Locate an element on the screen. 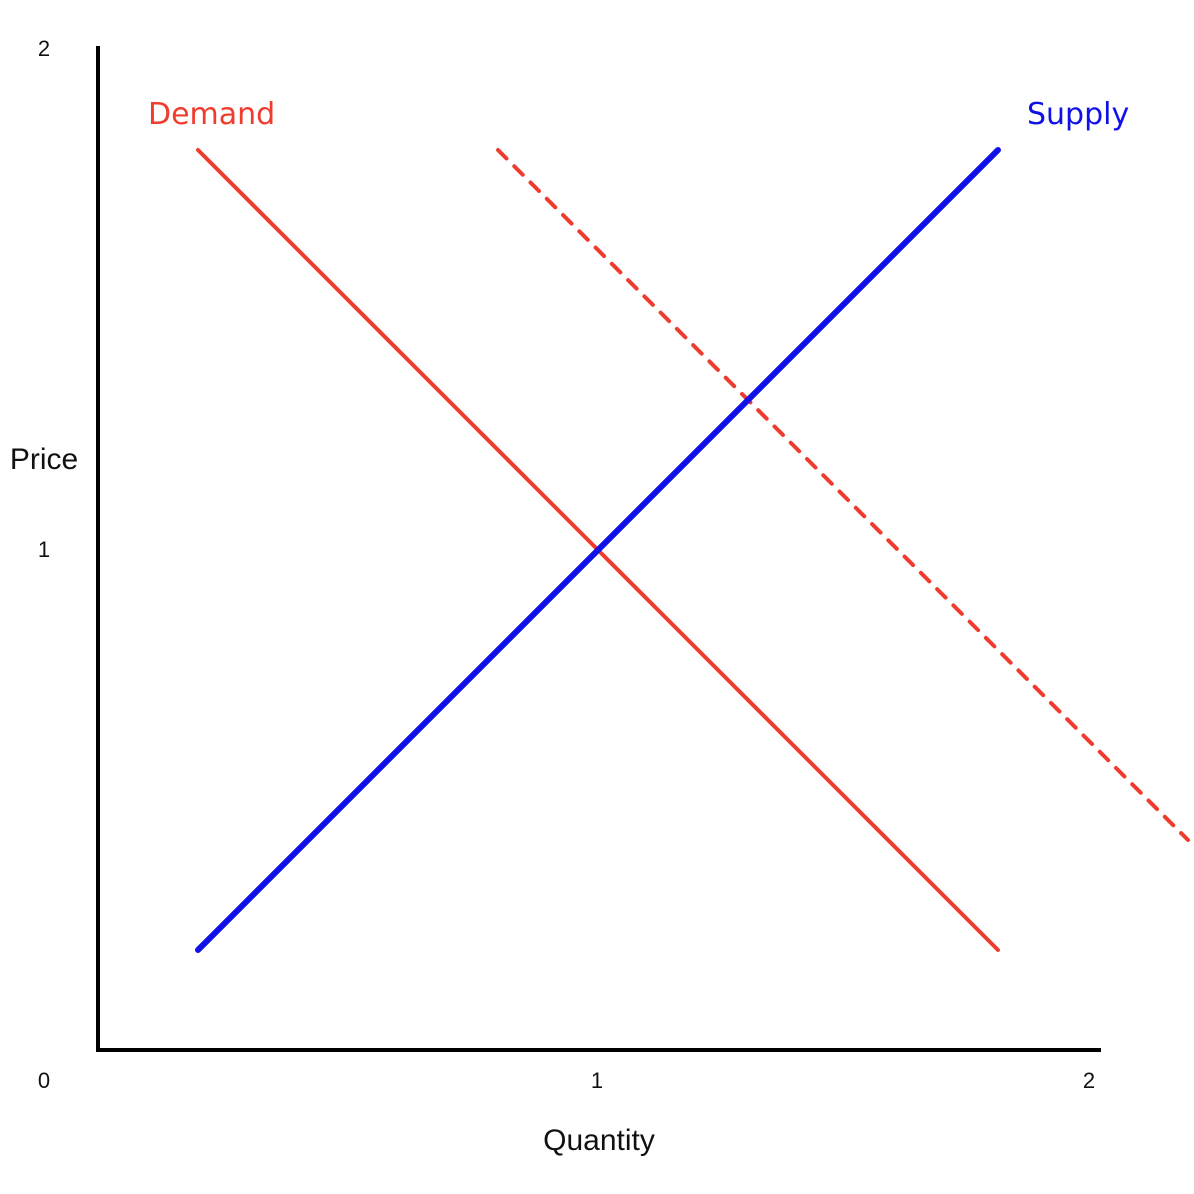 The width and height of the screenshot is (1194, 1194). y-axis-title: Price is located at coordinates (44, 459).